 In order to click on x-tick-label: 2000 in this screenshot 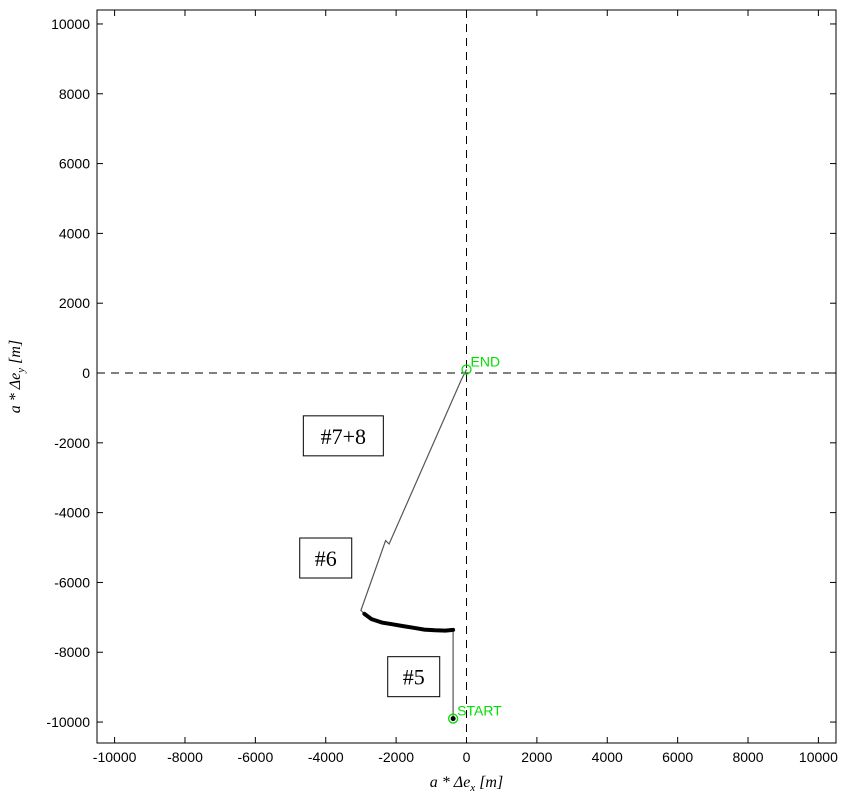, I will do `click(536, 757)`.